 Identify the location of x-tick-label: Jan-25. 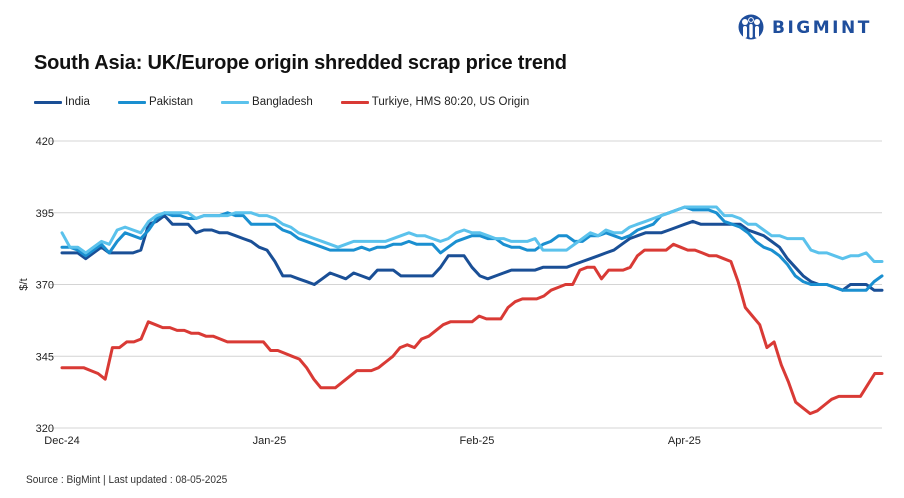
(270, 441).